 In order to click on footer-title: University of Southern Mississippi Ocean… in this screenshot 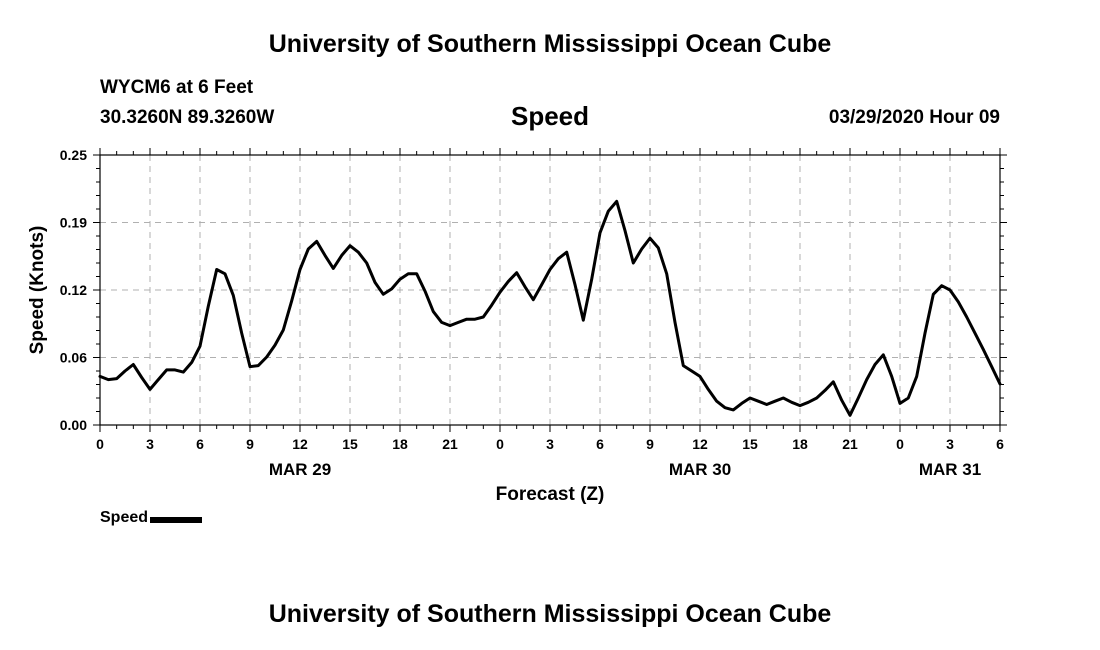, I will do `click(550, 614)`.